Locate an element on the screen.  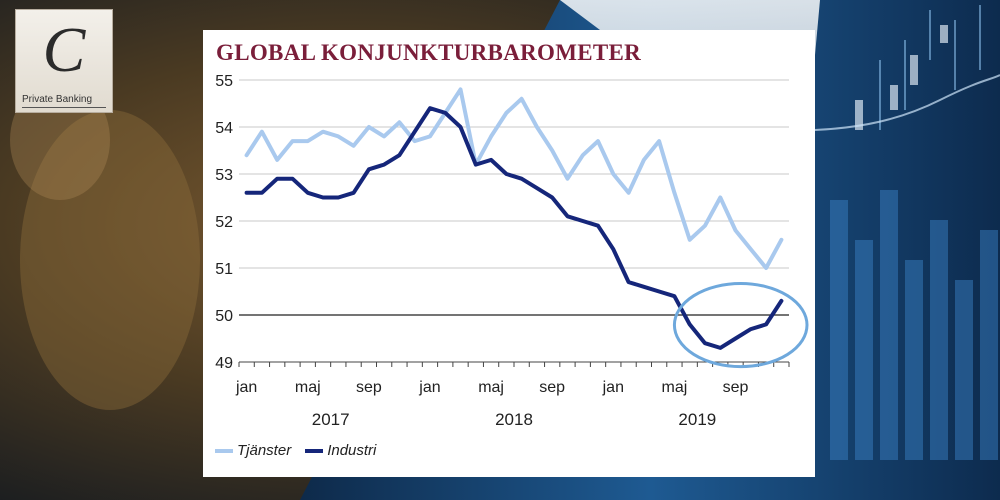
x-year-label: 2017 is located at coordinates (331, 419).